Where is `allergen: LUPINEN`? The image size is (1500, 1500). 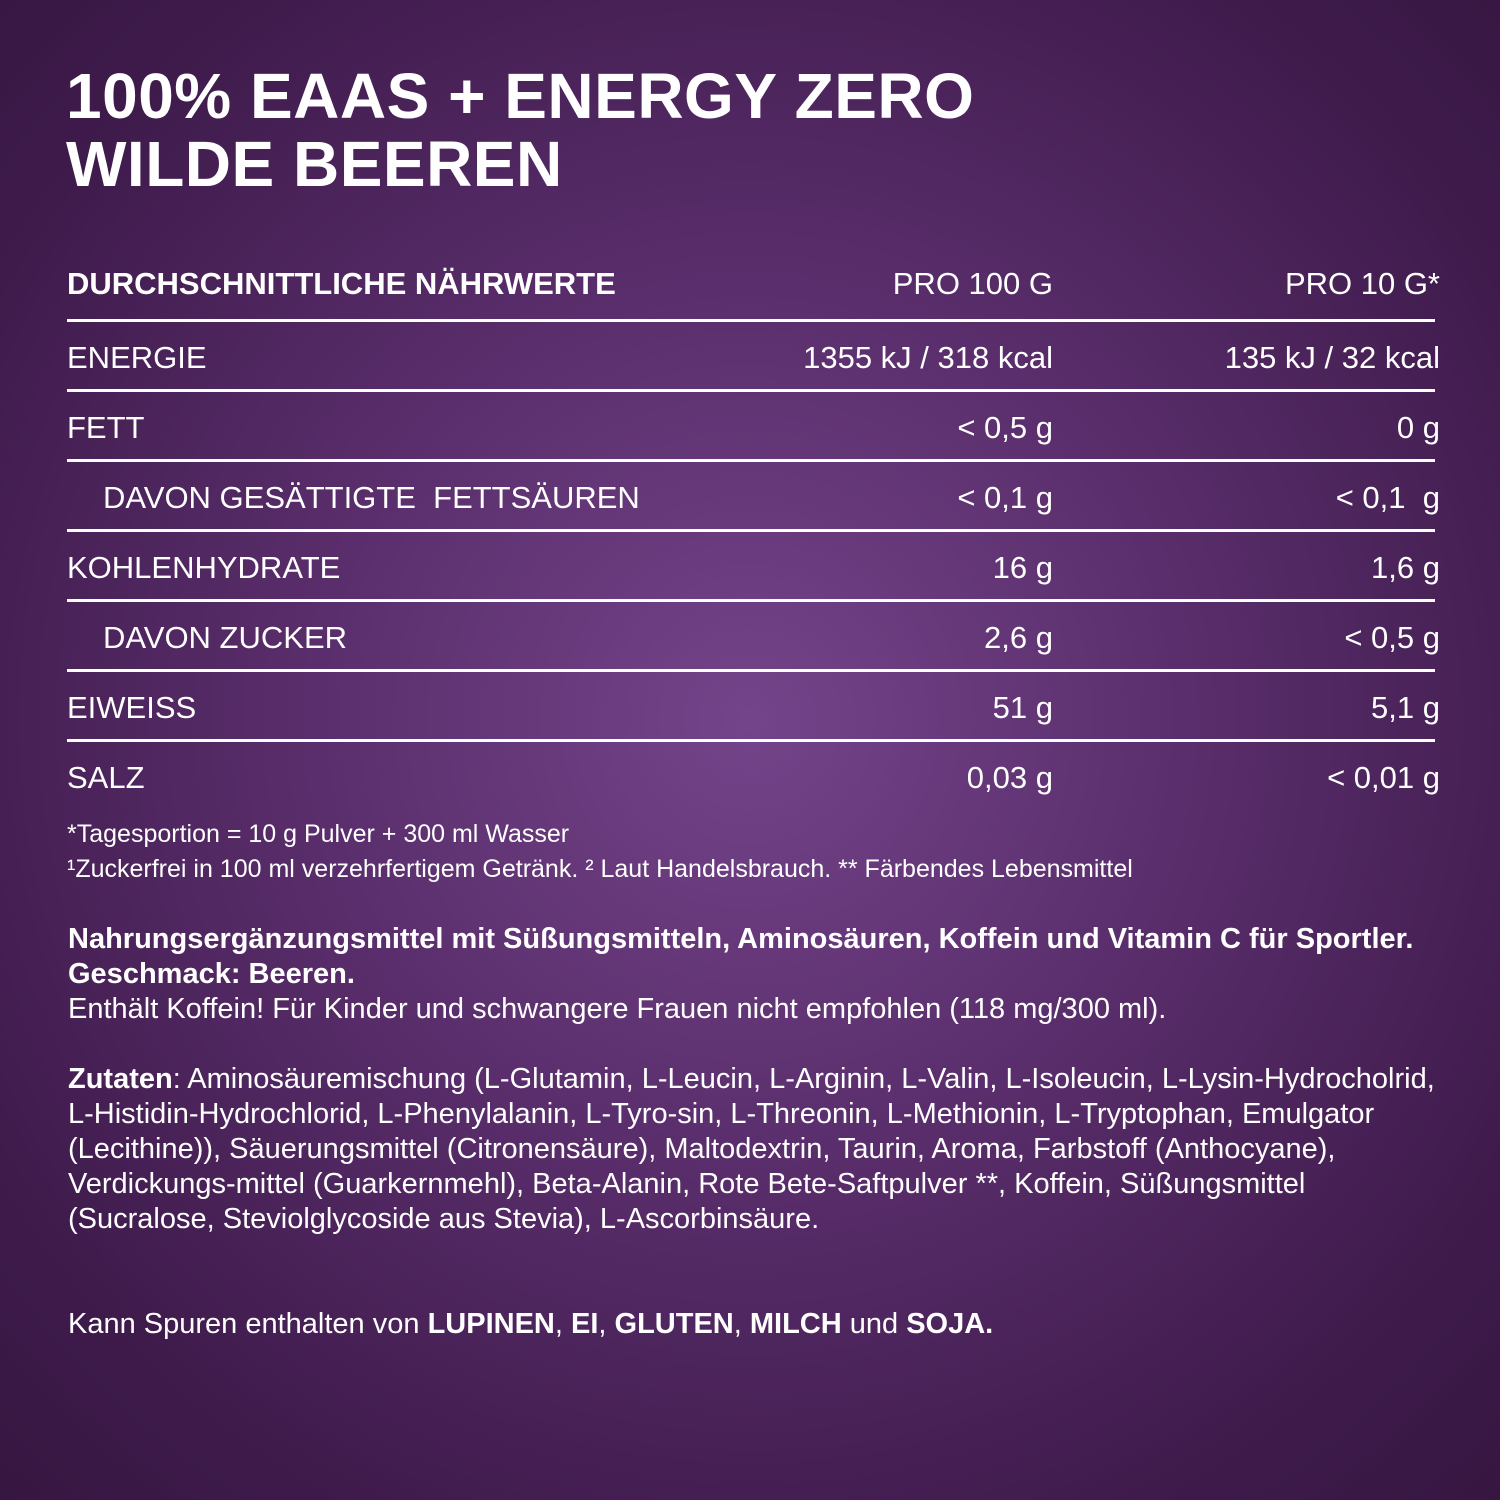
allergen: LUPINEN is located at coordinates (491, 1324).